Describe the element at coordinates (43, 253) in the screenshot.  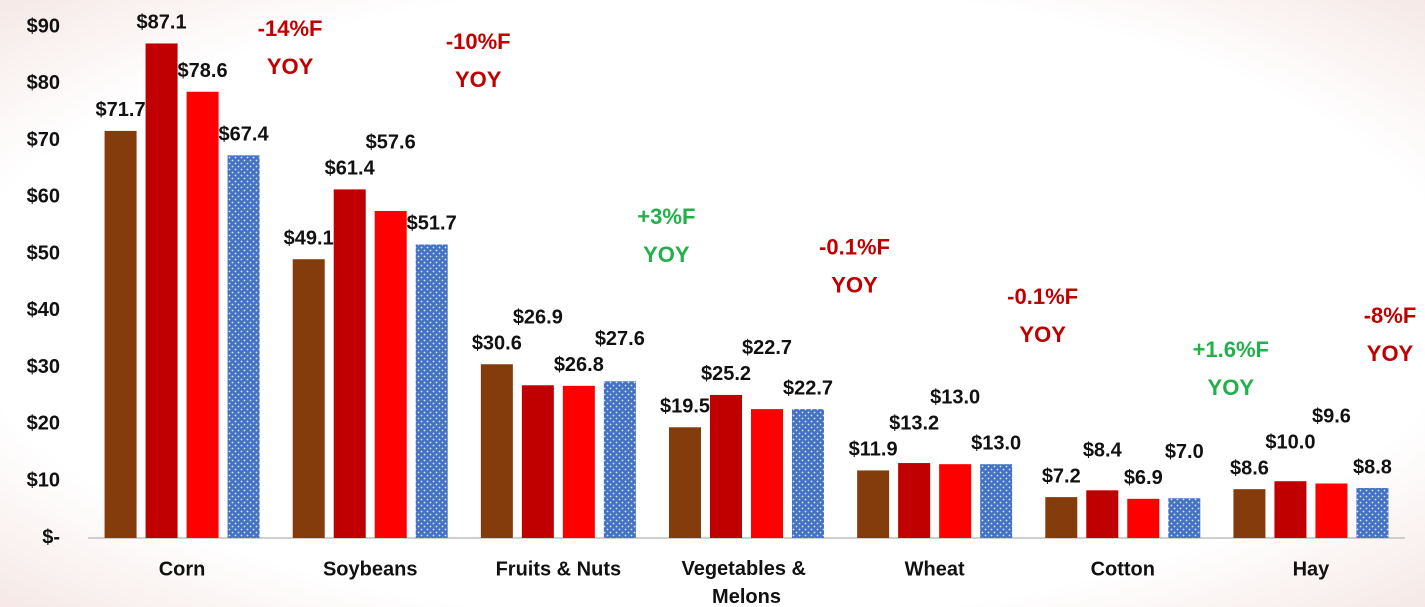
I see `y-tick-label: $50` at that location.